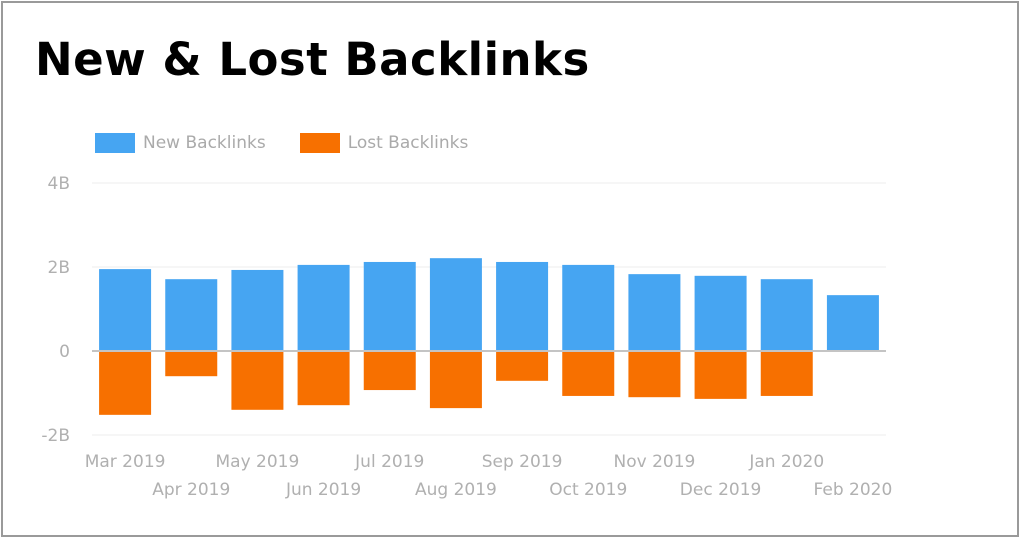  Describe the element at coordinates (721, 490) in the screenshot. I see `x-tick-label: Dec 2019` at that location.